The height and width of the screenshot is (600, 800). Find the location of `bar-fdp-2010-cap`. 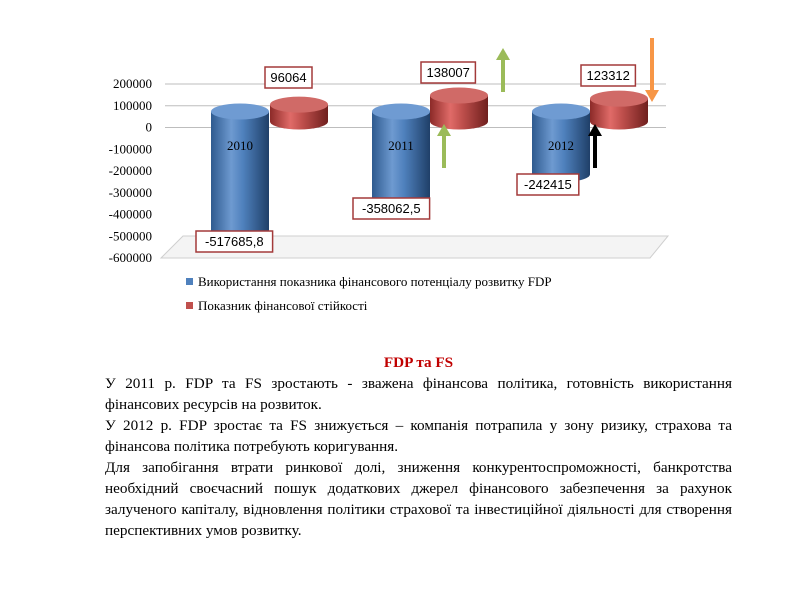

bar-fdp-2010-cap is located at coordinates (240, 111).